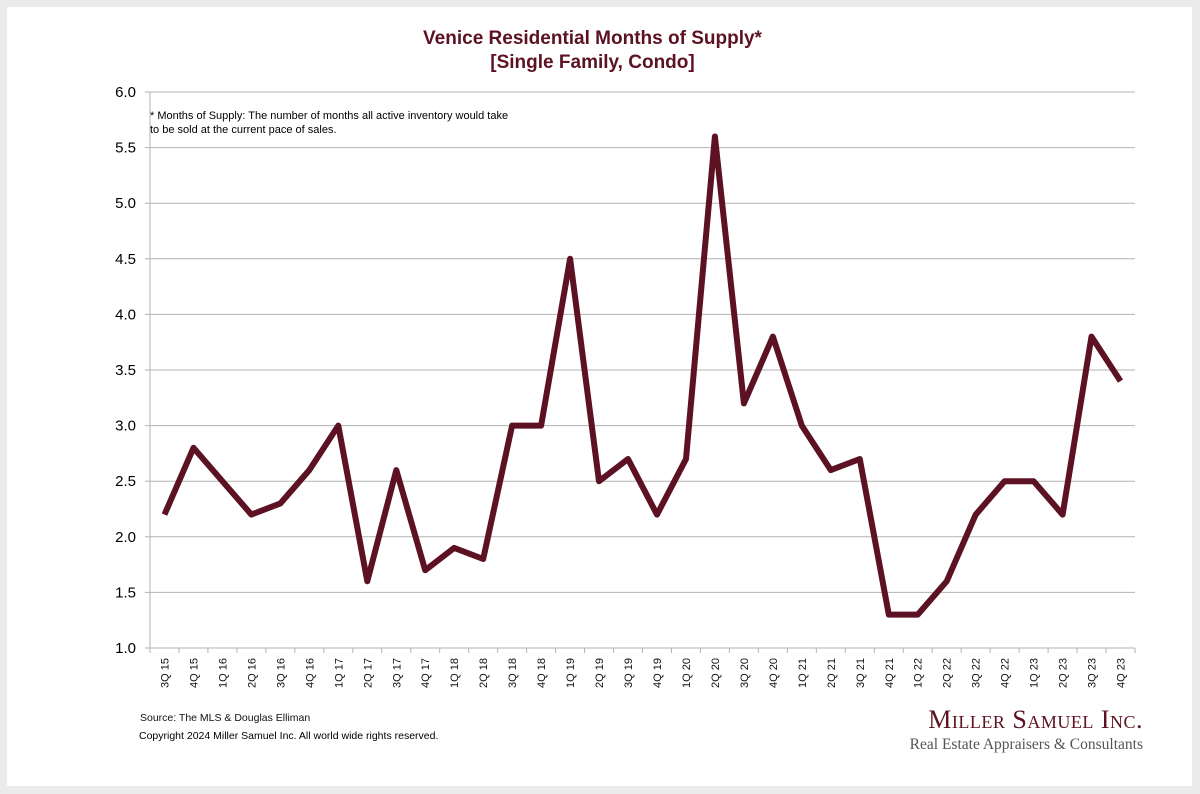  What do you see at coordinates (484, 673) in the screenshot?
I see `x-tick-label: 2Q 18` at bounding box center [484, 673].